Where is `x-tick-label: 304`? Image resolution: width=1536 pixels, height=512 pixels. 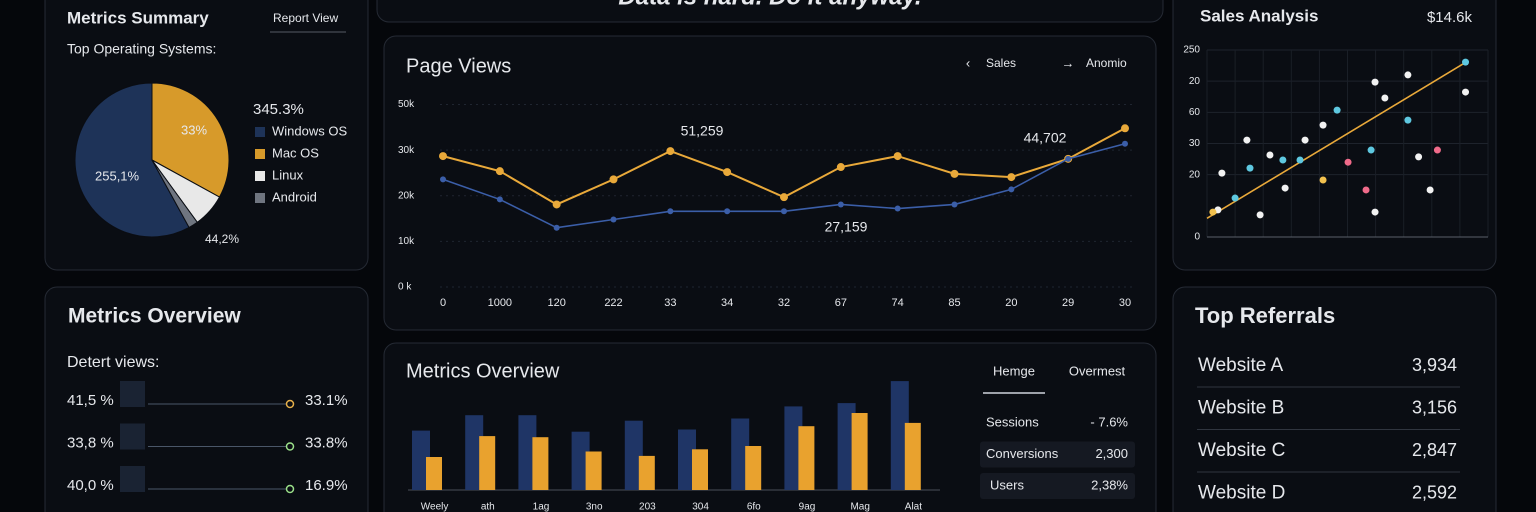 x-tick-label: 304 is located at coordinates (700, 507).